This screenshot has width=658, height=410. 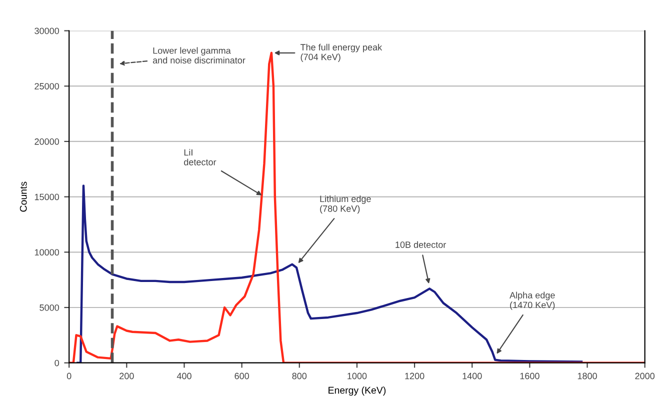 What do you see at coordinates (414, 376) in the screenshot?
I see `x-tick-label: 1200` at bounding box center [414, 376].